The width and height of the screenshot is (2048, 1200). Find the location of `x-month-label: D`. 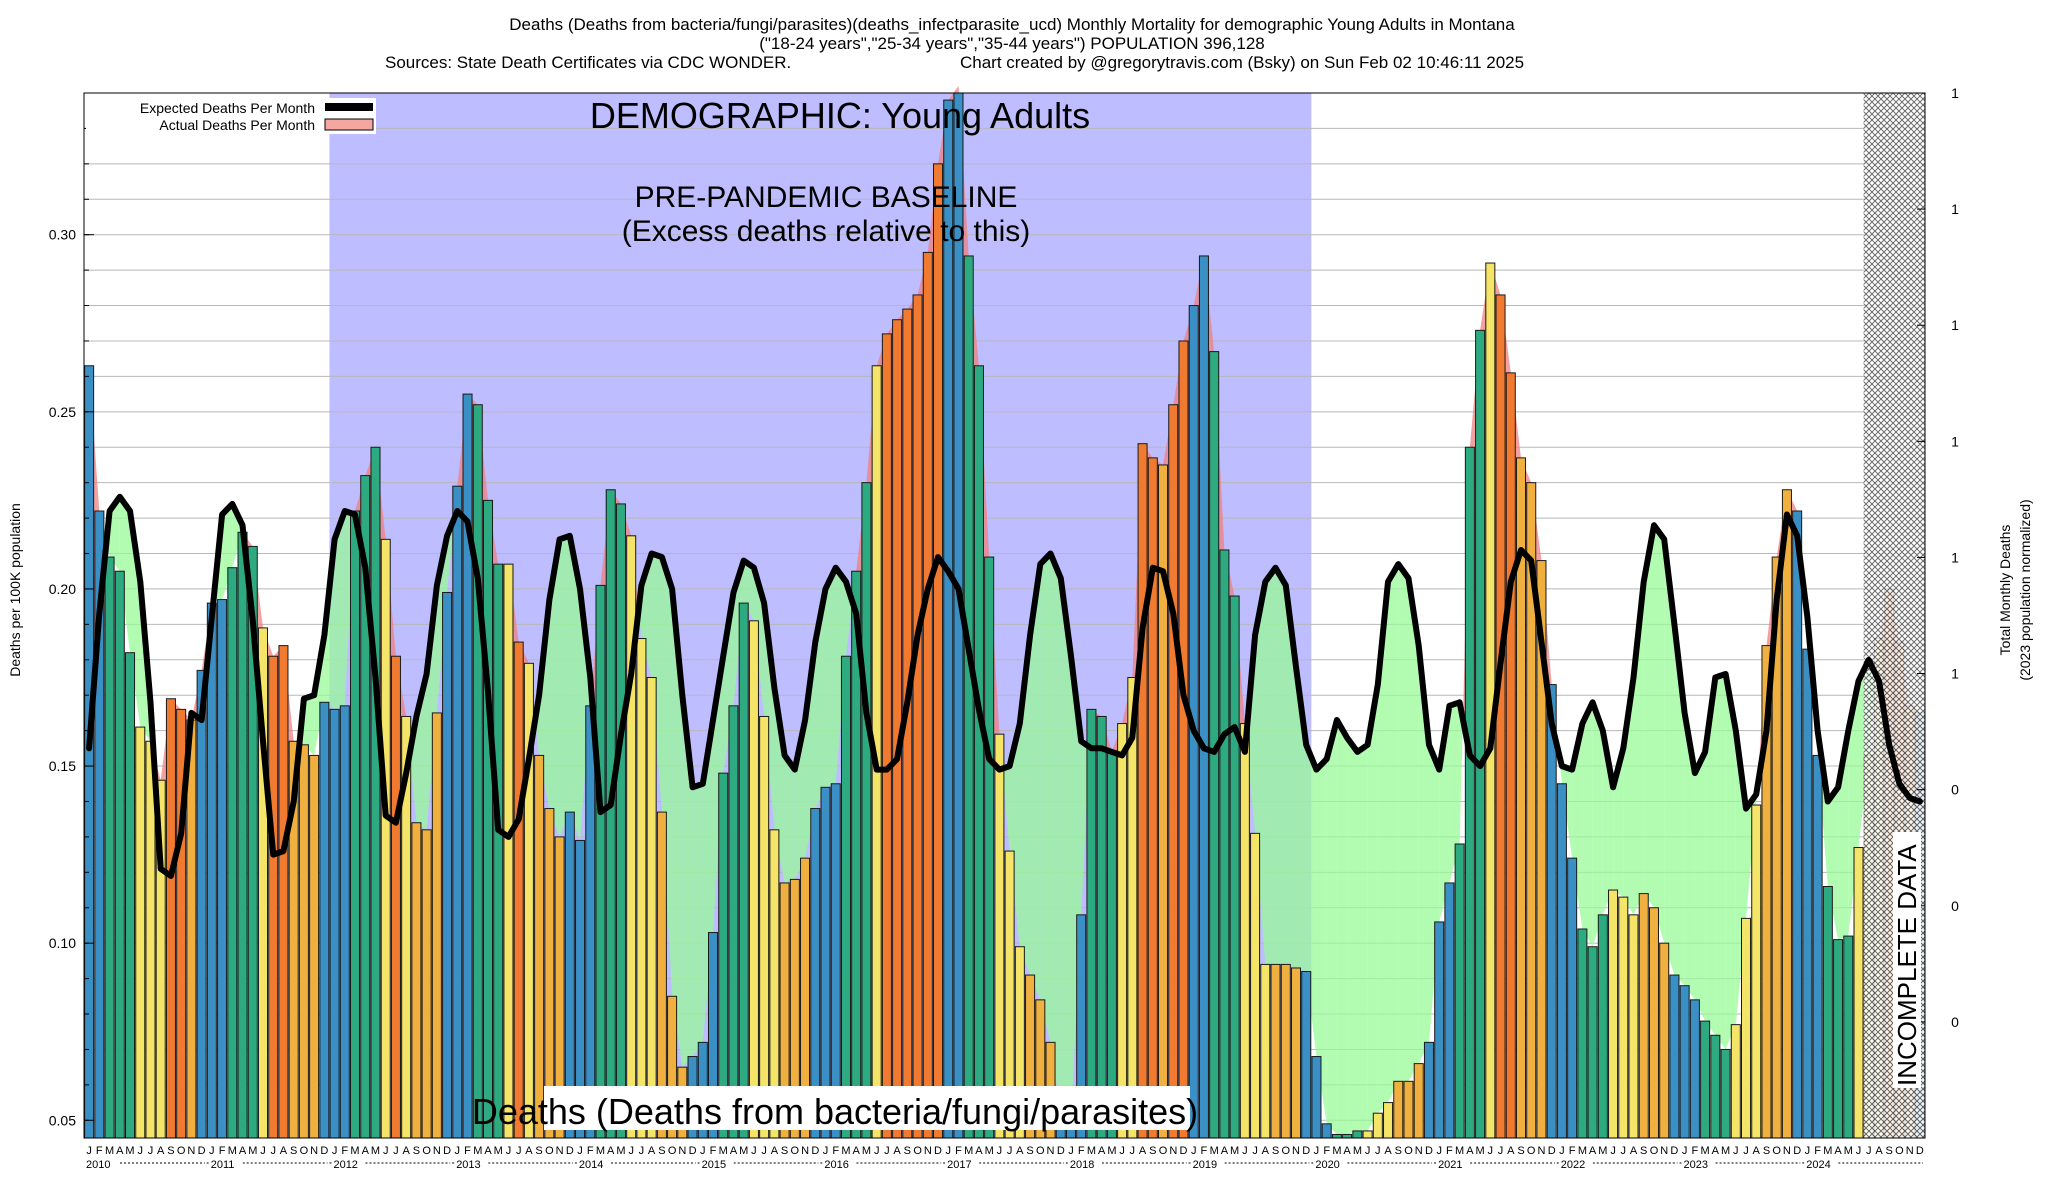

x-month-label: D is located at coordinates (570, 1151).